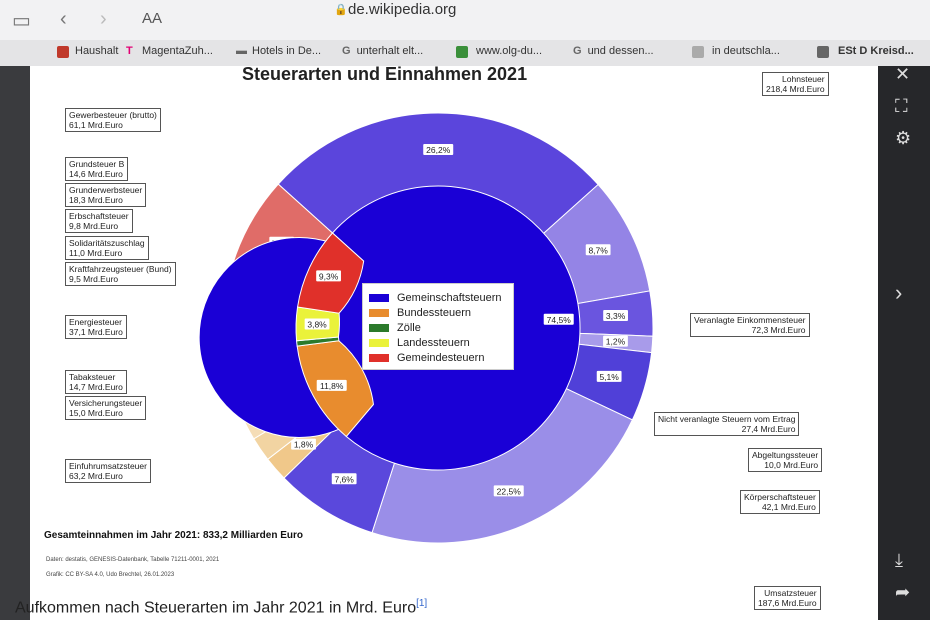  Describe the element at coordinates (438, 150) in the screenshot. I see `outer-ring-data-label: 26,2%` at that location.